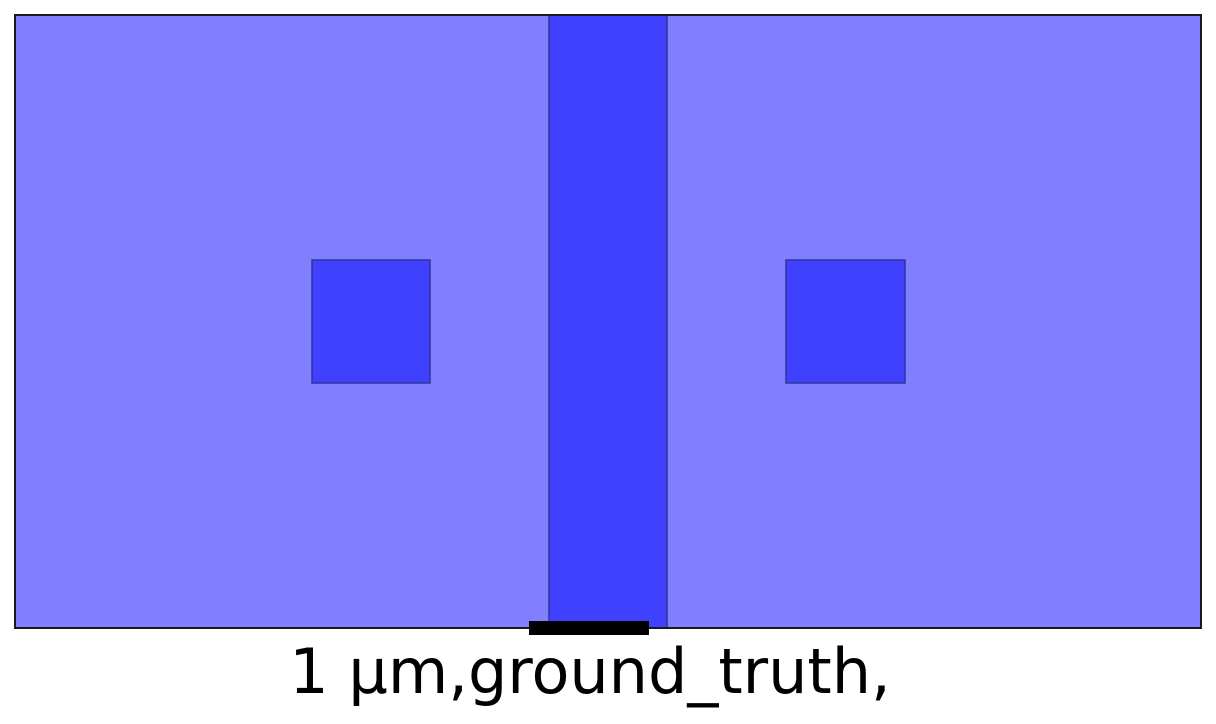  What do you see at coordinates (590, 671) in the screenshot?
I see `figure-caption: 1 µm,ground_truth,` at bounding box center [590, 671].